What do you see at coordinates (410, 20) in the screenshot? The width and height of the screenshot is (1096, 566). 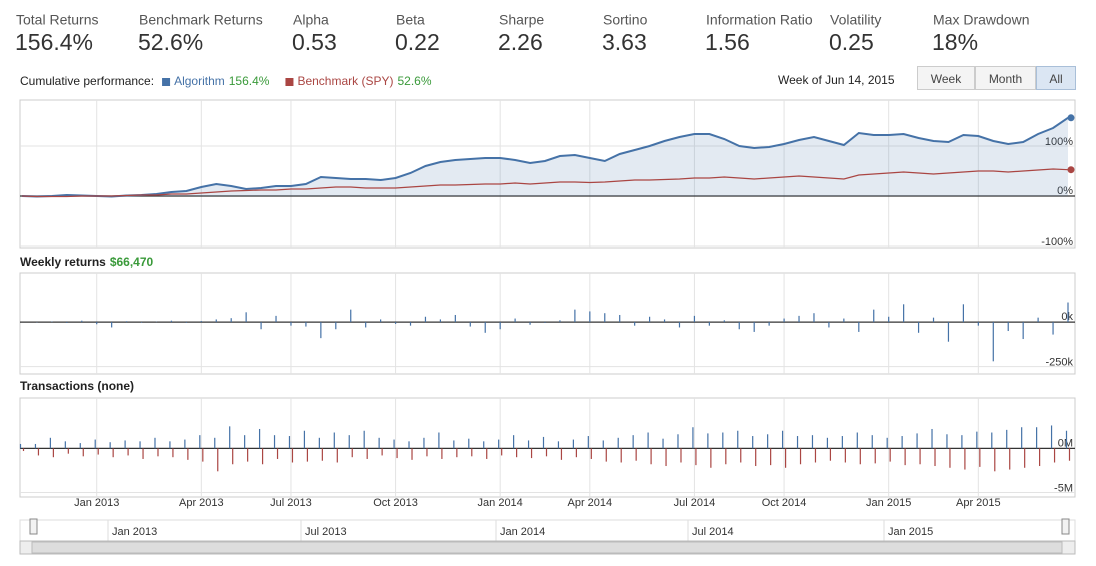 I see `stat-label: Beta` at bounding box center [410, 20].